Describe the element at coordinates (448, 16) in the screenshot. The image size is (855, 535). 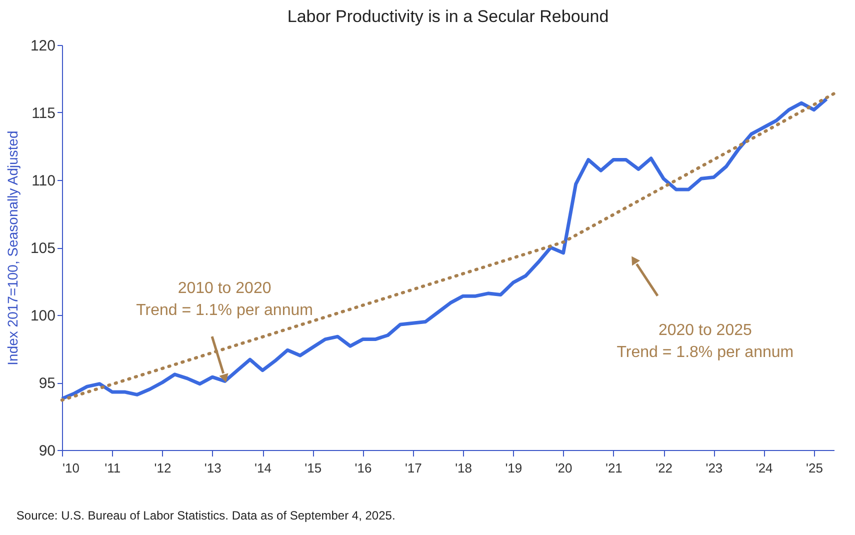
I see `chart-title: Labor Productivity is in a Secular Rebound` at that location.